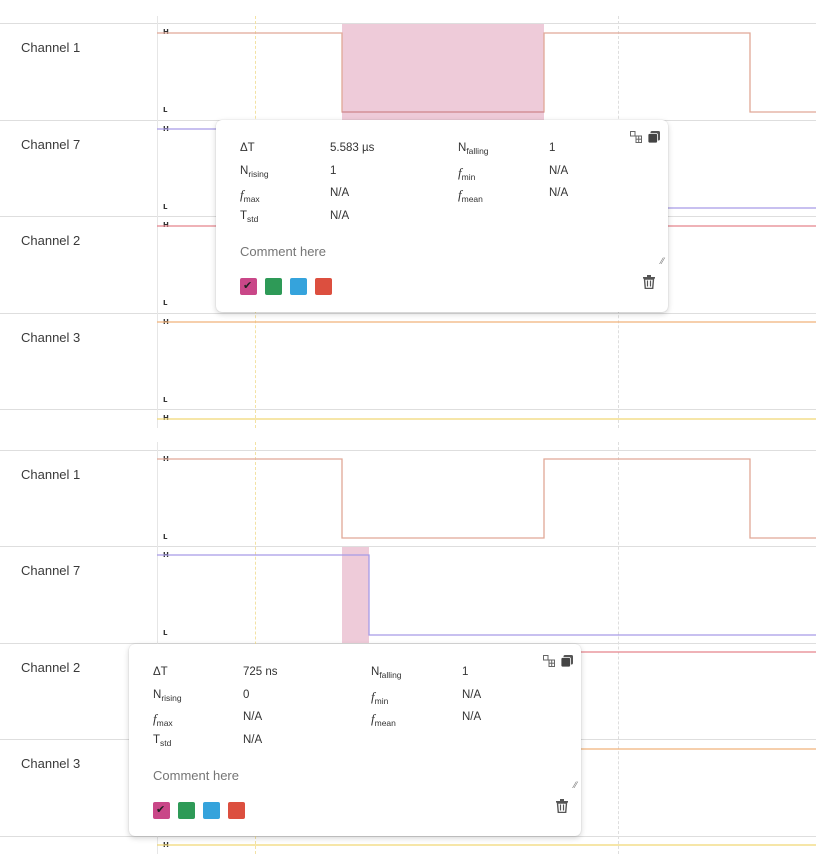 The width and height of the screenshot is (816, 854). Describe the element at coordinates (333, 170) in the screenshot. I see `n-rising-value: 1` at that location.